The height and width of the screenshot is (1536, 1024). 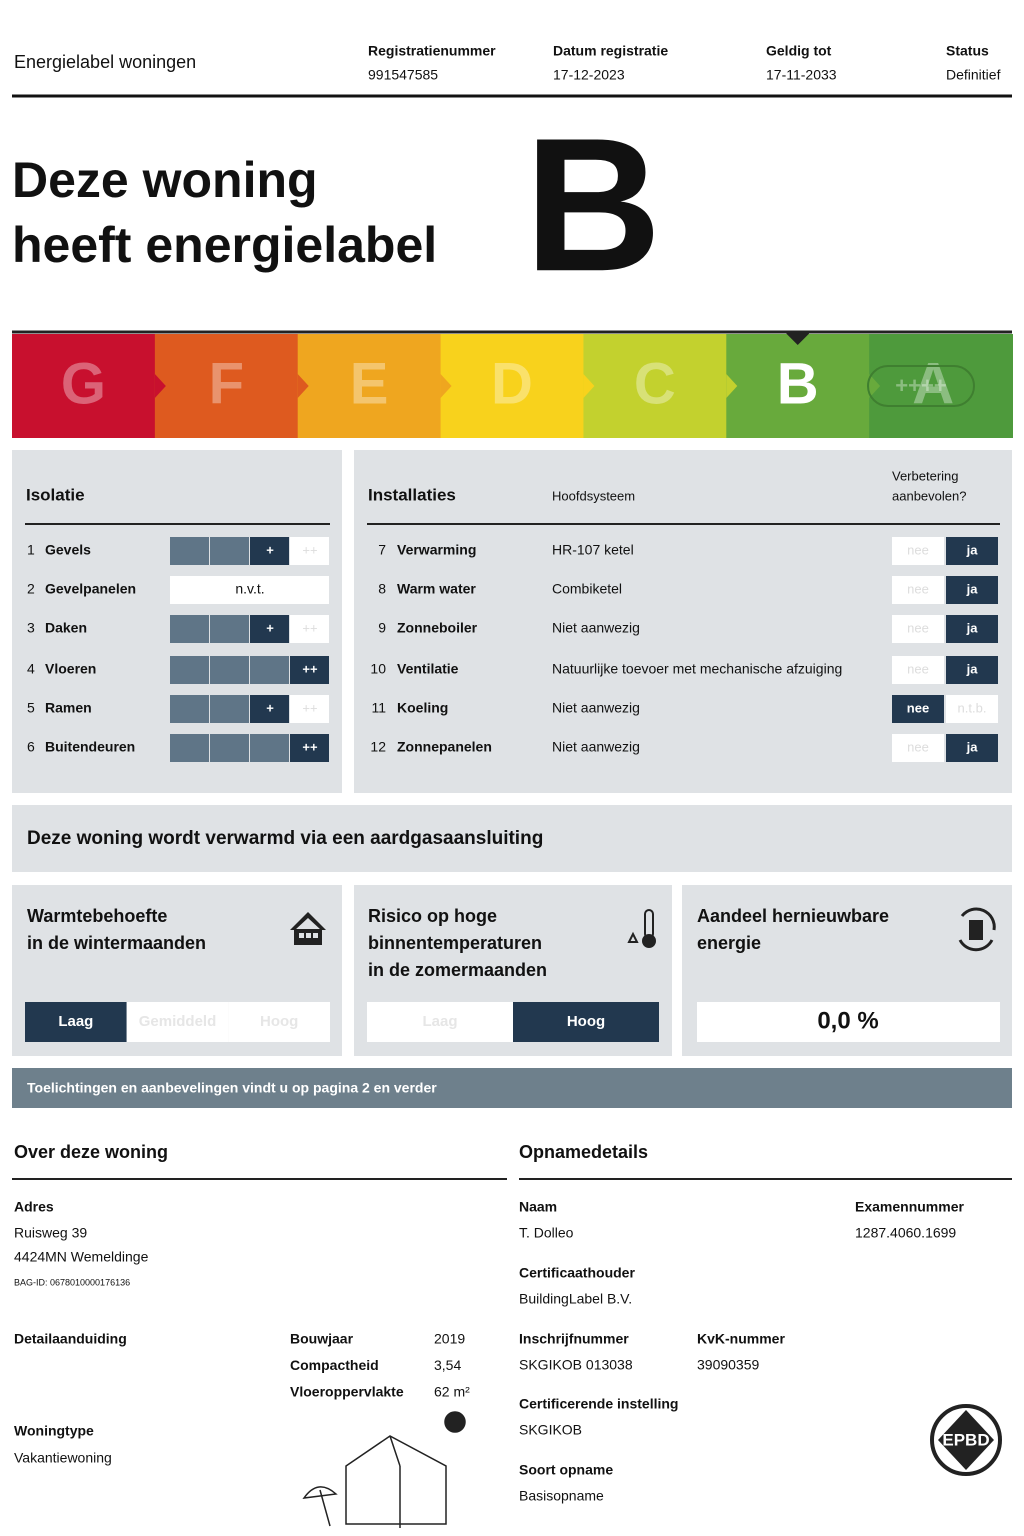 I want to click on scale-letter: E, so click(x=369, y=383).